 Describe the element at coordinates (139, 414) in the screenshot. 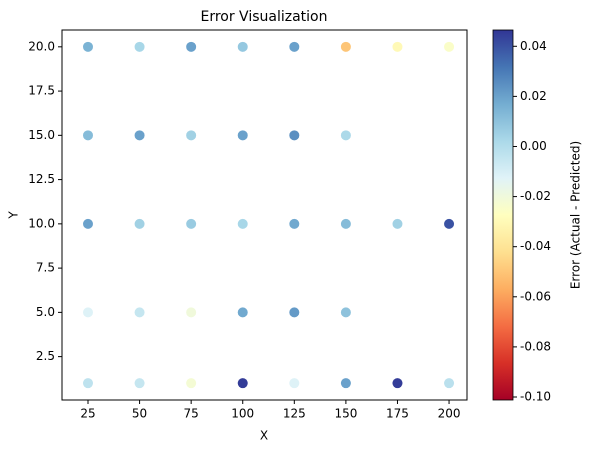

I see `x-tick-label: 50` at that location.